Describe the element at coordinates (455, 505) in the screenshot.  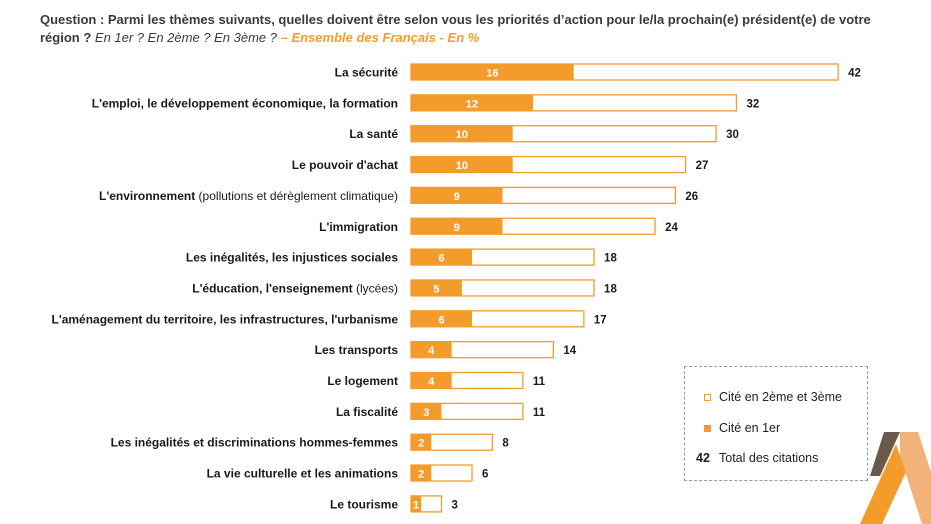
I see `data-label-total: 3` at that location.